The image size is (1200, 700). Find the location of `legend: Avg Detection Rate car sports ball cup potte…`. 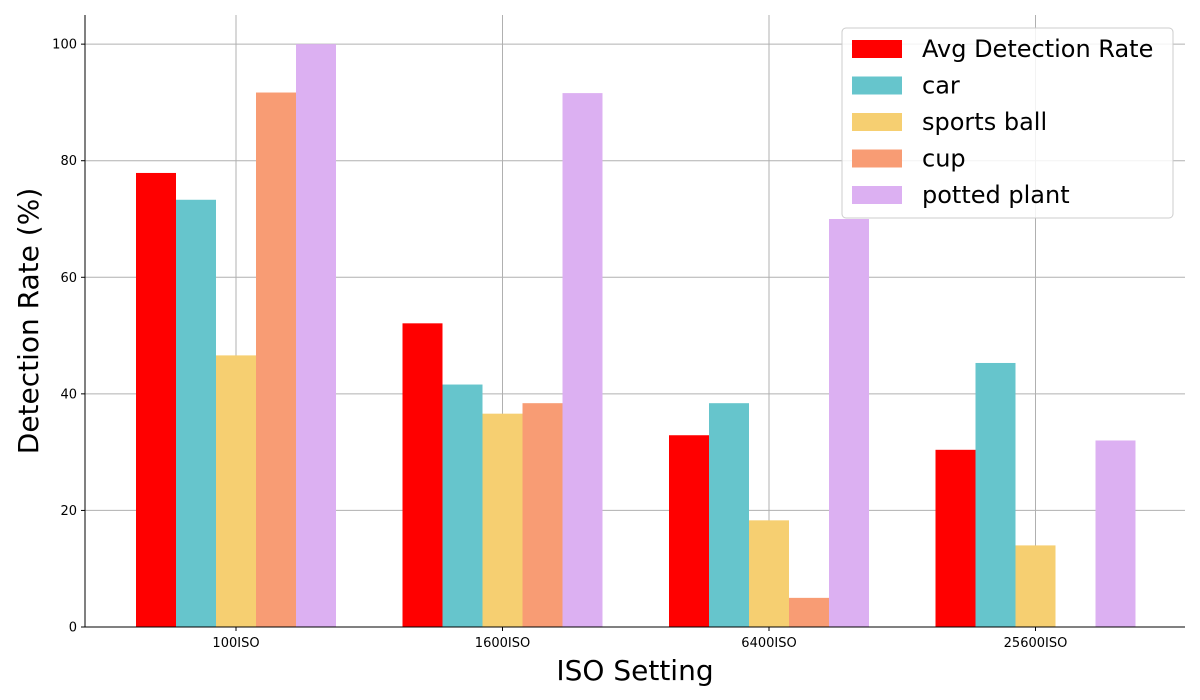

legend: Avg Detection Rate car sports ball cup potte… is located at coordinates (1007, 123).